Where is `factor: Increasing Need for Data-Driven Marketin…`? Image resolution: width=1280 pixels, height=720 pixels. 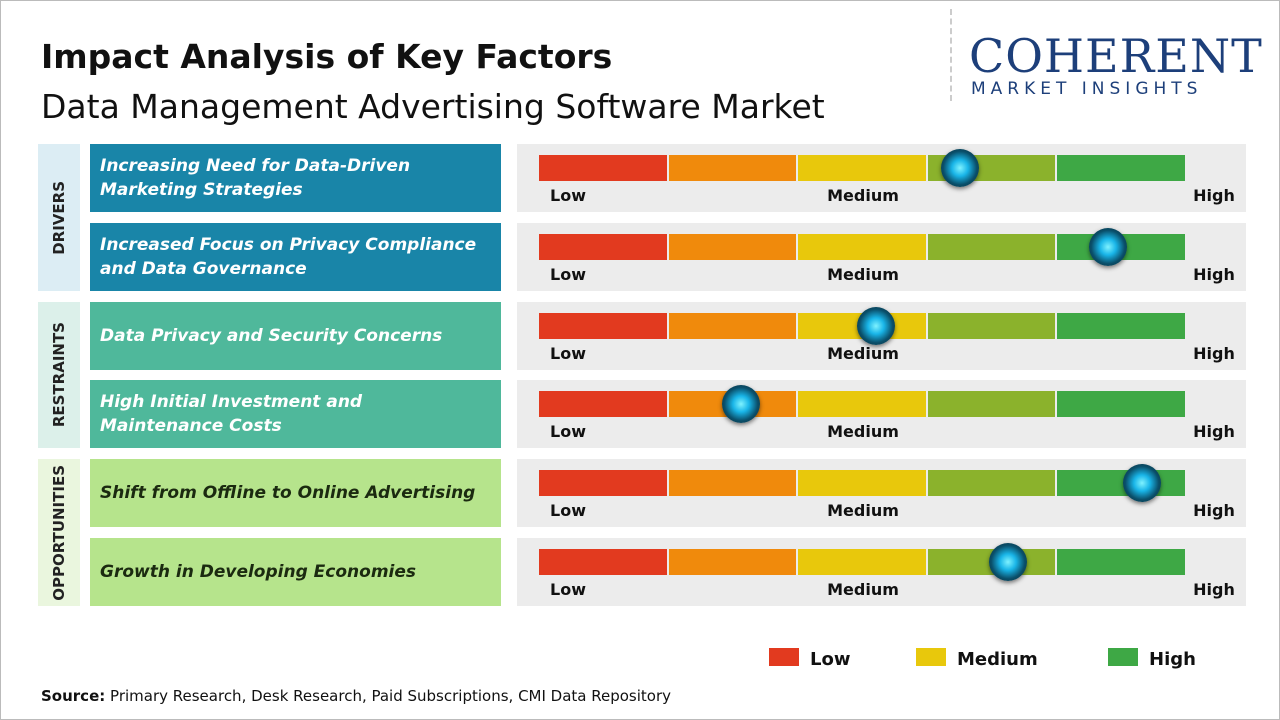
factor: Increasing Need for Data-Driven Marketin… is located at coordinates (295, 178).